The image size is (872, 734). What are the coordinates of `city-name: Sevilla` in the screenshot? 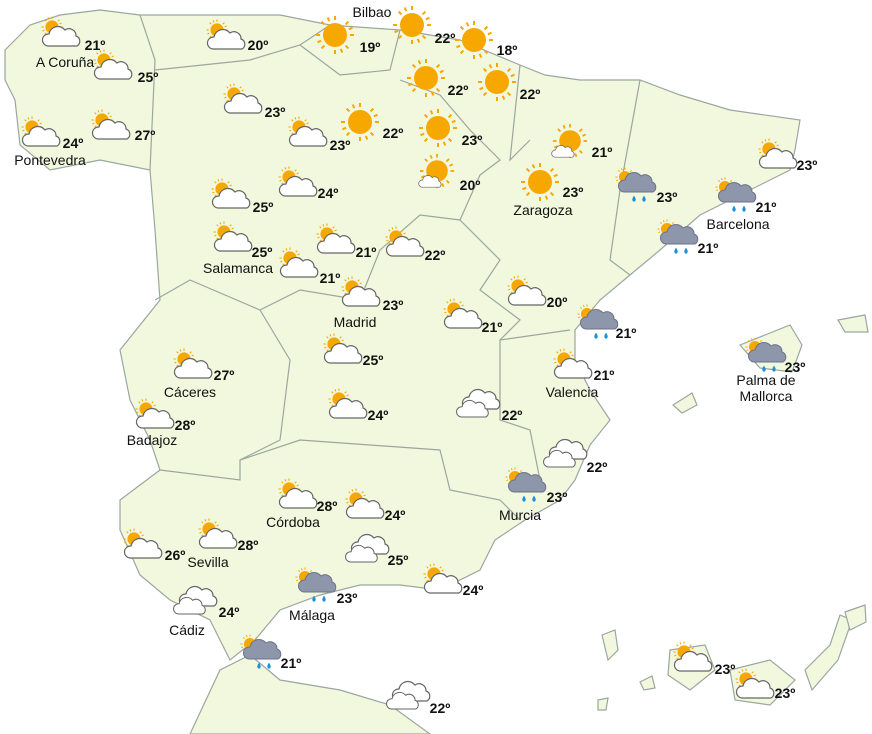 It's located at (208, 562).